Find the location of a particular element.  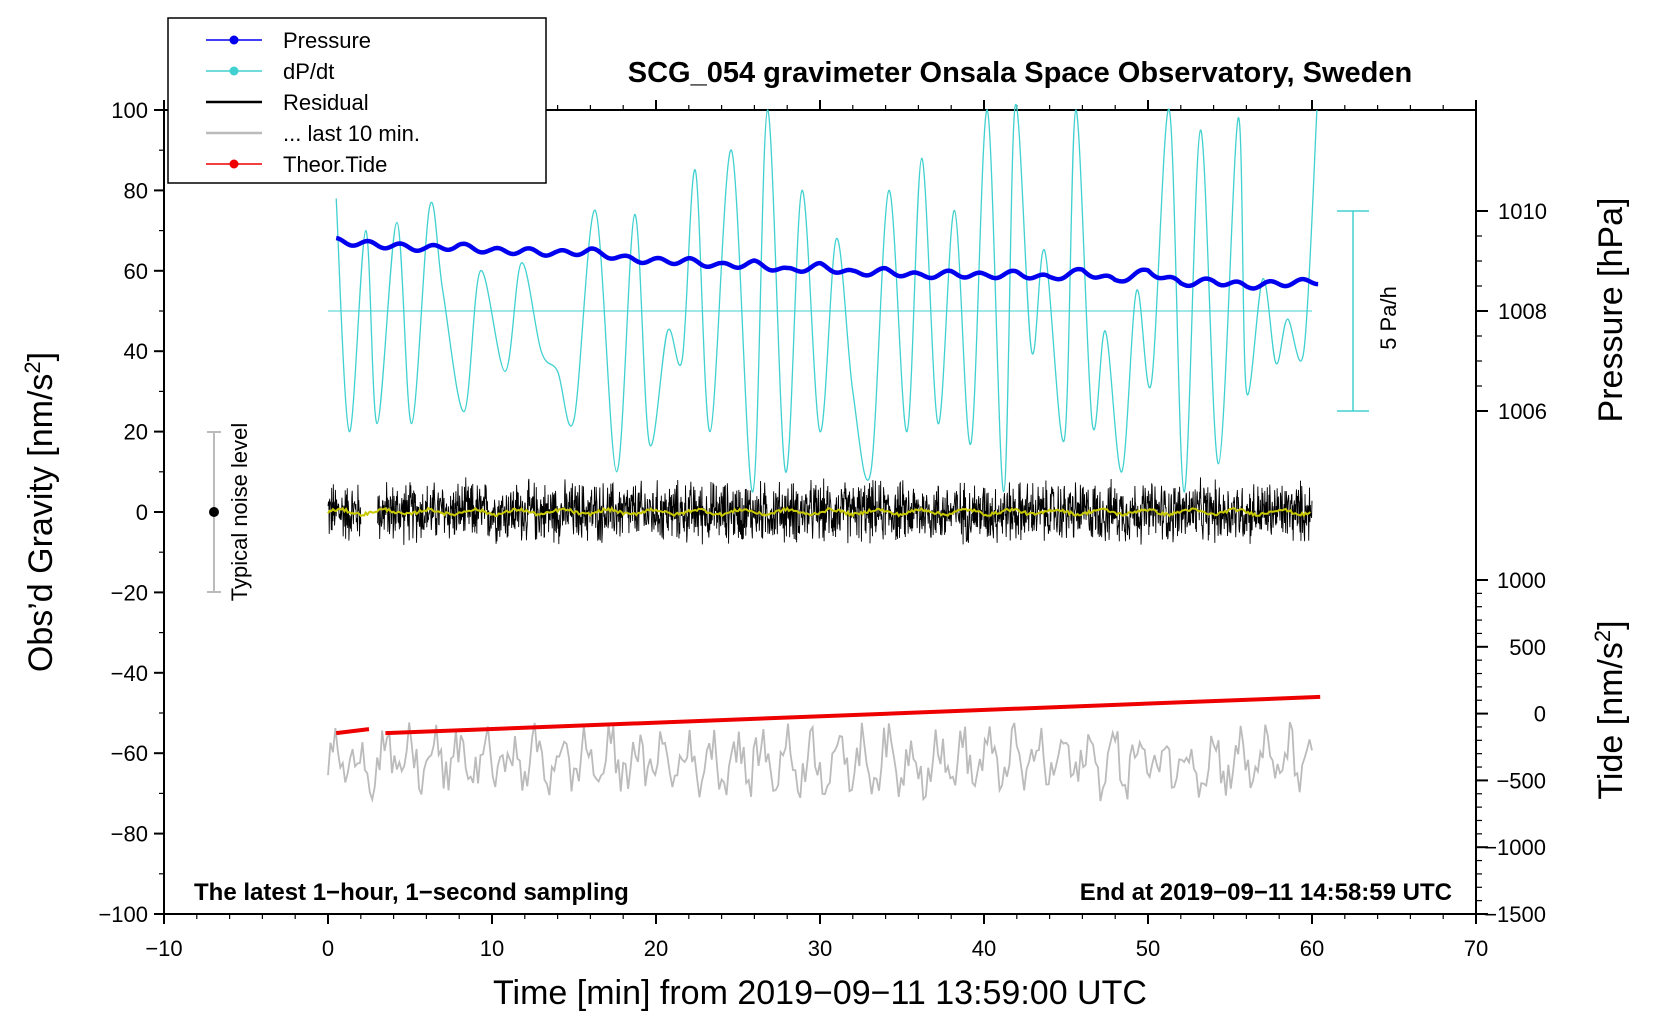

last-10-min-line is located at coordinates (820, 762).